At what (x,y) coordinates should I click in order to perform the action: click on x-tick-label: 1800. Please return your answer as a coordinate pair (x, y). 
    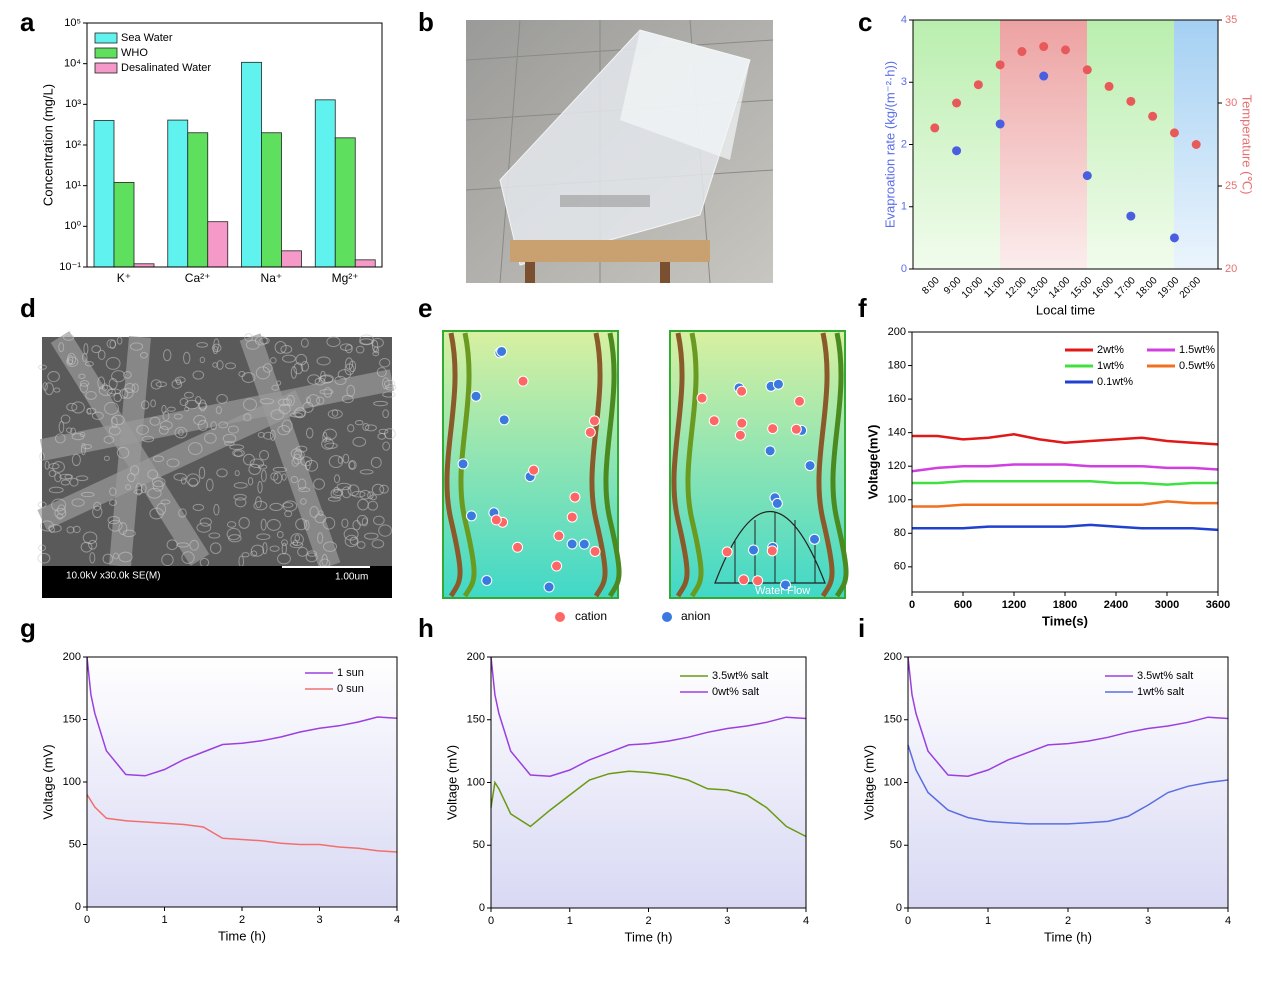
    Looking at the image, I should click on (1065, 605).